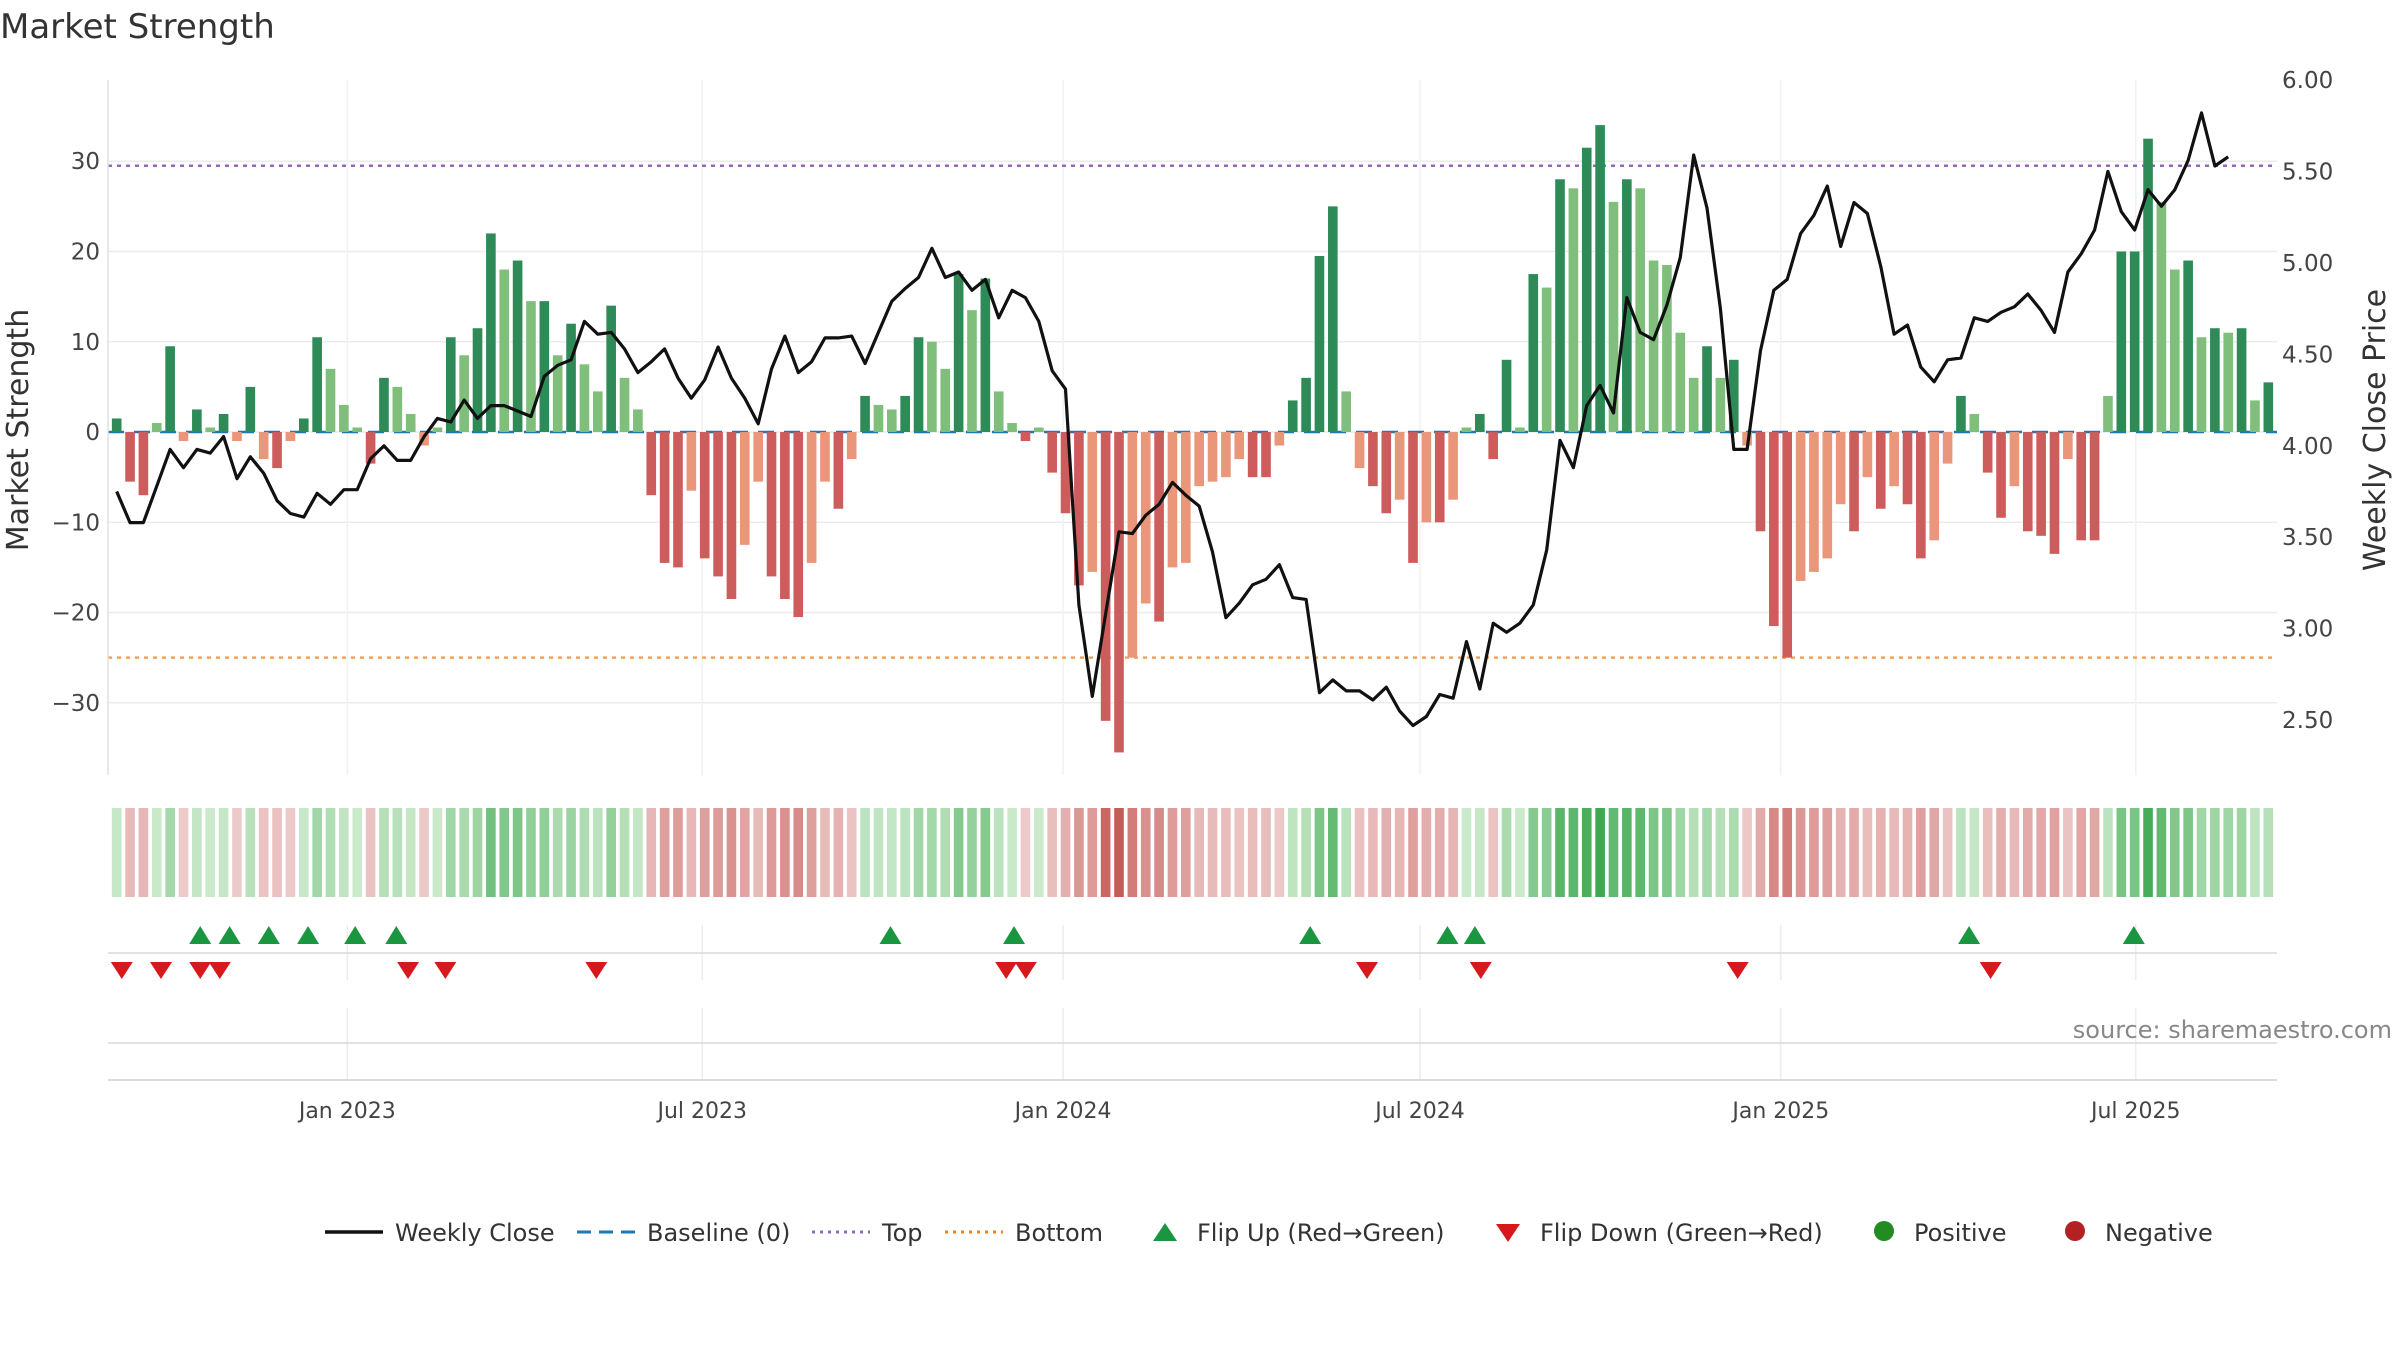 This screenshot has width=2400, height=1350. What do you see at coordinates (1884, 1231) in the screenshot?
I see `legend-swatch` at bounding box center [1884, 1231].